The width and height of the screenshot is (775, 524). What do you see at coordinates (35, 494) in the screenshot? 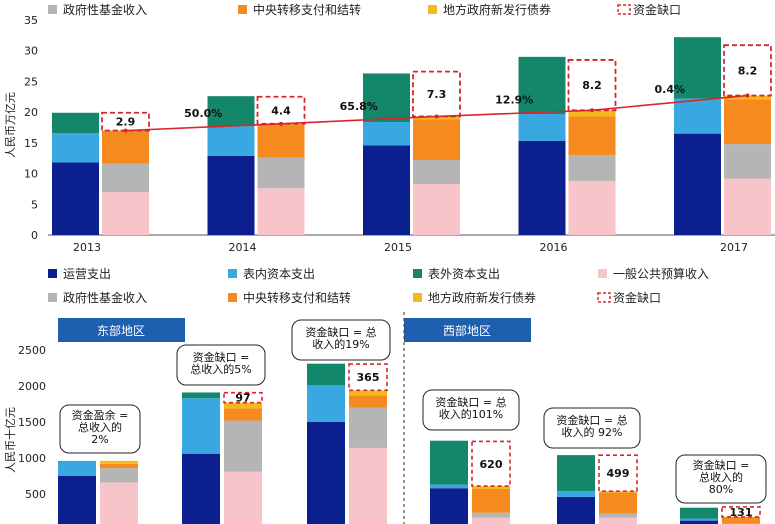
I see `y-tick-label: 500` at bounding box center [35, 494].